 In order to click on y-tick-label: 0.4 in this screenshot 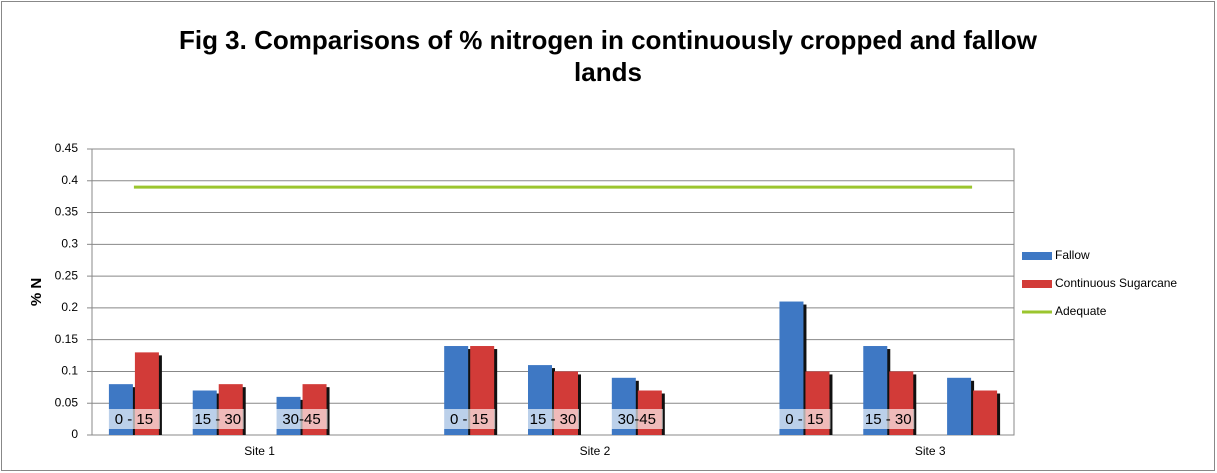, I will do `click(69, 180)`.